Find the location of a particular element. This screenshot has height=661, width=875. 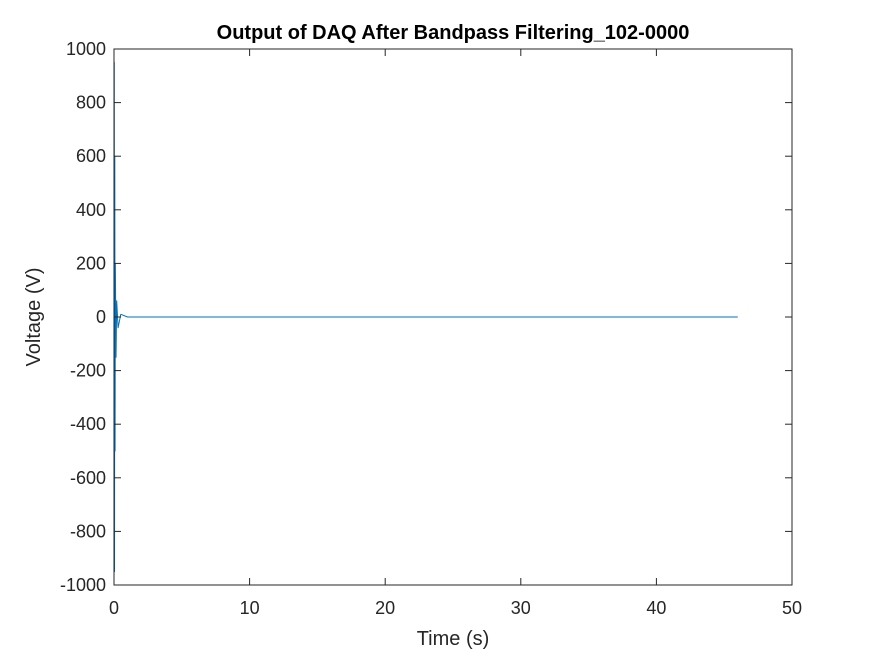

x-tick-label: 50 is located at coordinates (792, 608).